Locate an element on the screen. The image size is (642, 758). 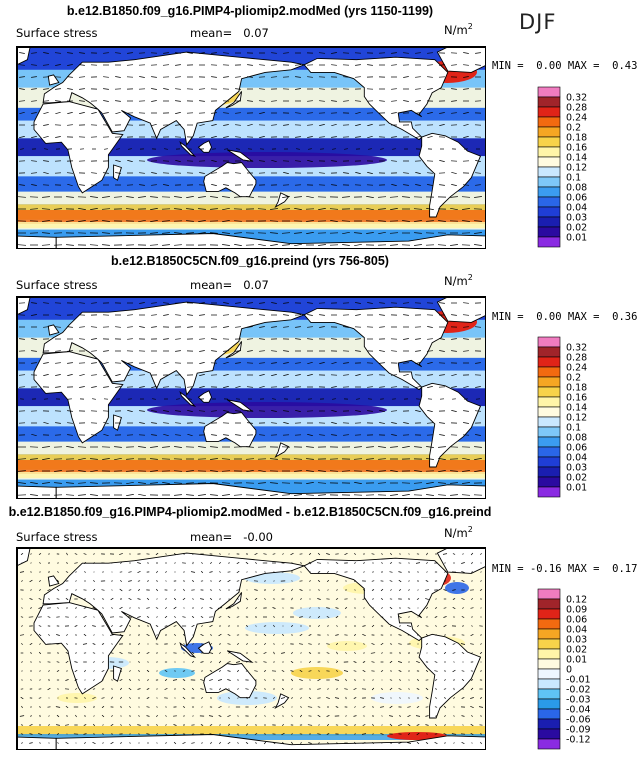
panel-3-field-label: Surface stress is located at coordinates (57, 537).